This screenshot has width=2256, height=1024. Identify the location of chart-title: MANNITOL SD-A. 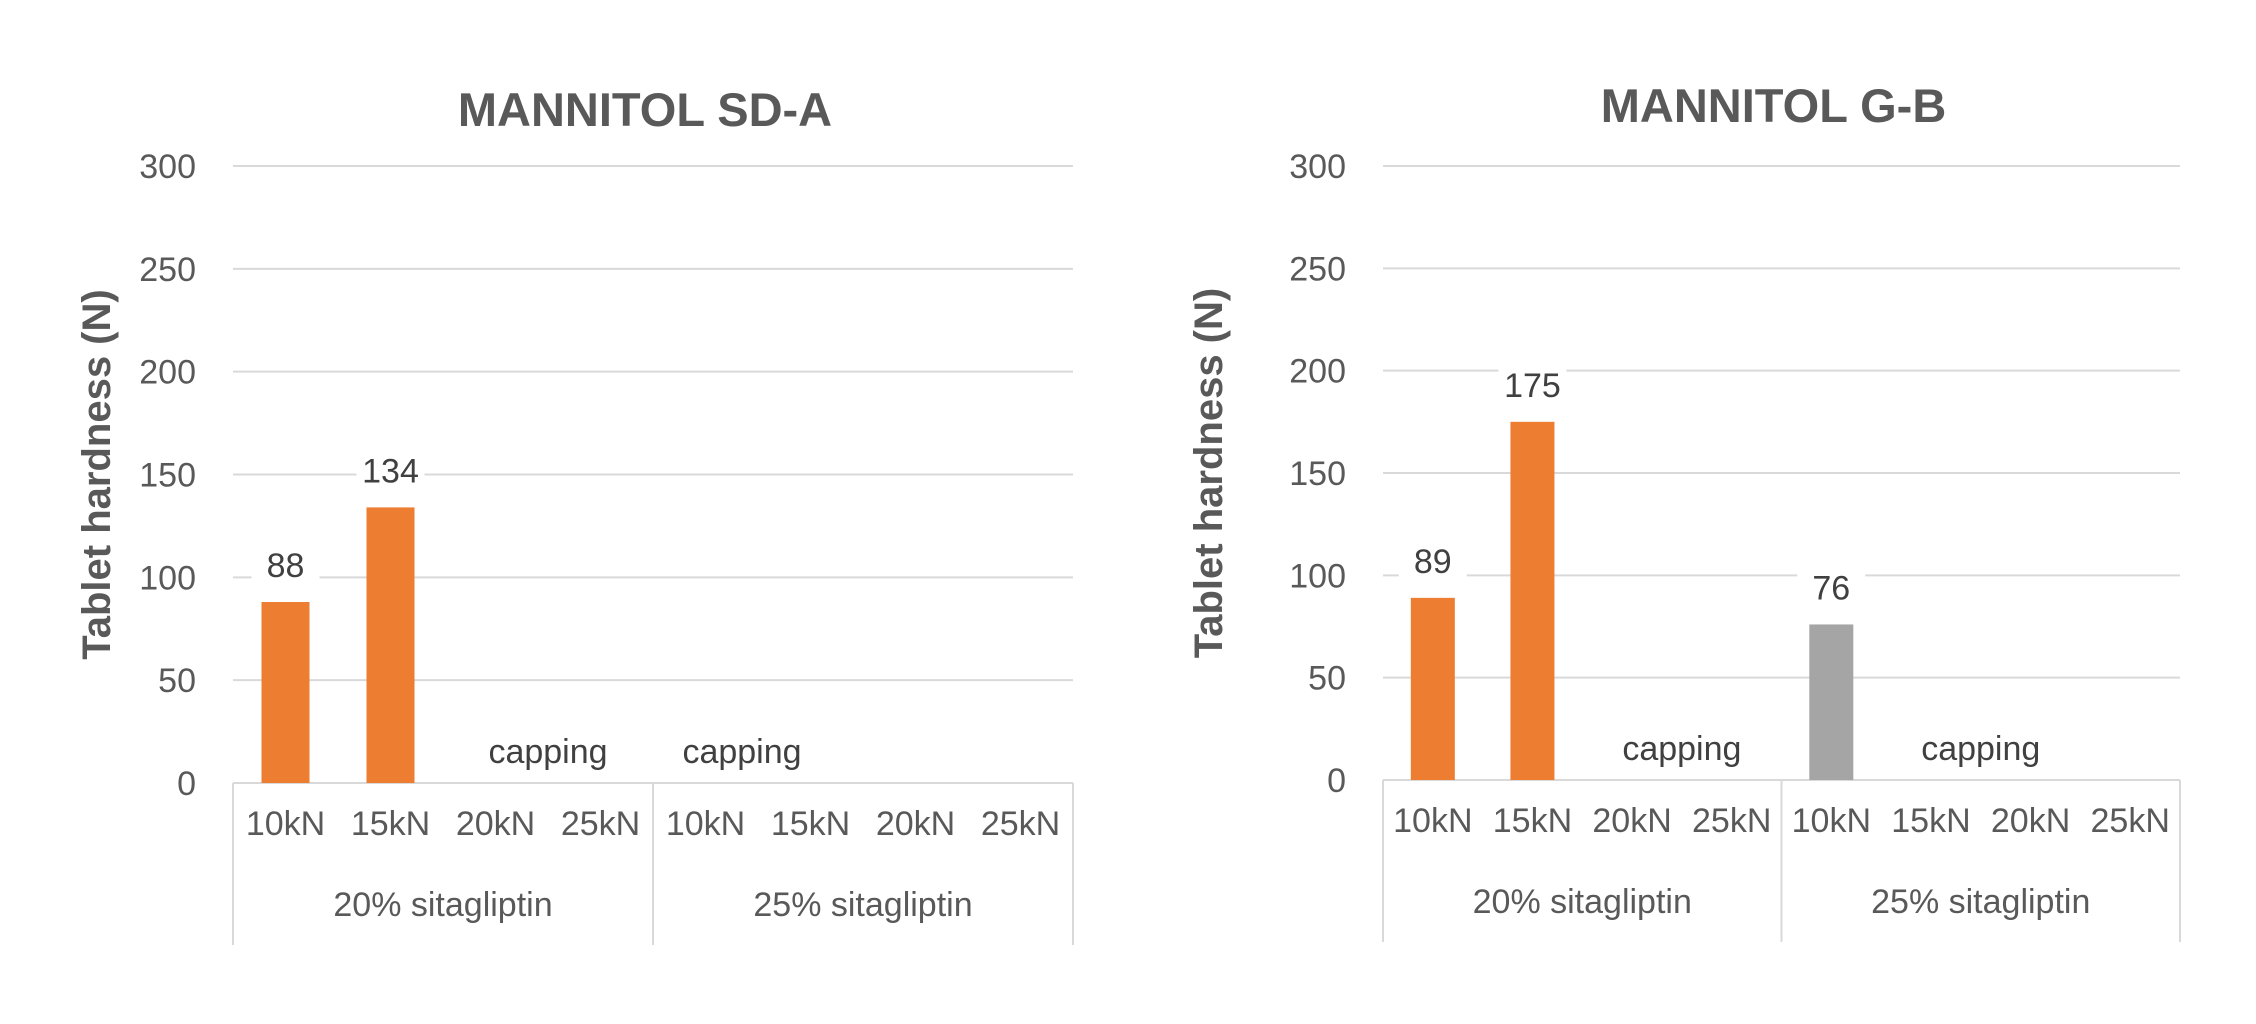
(645, 109).